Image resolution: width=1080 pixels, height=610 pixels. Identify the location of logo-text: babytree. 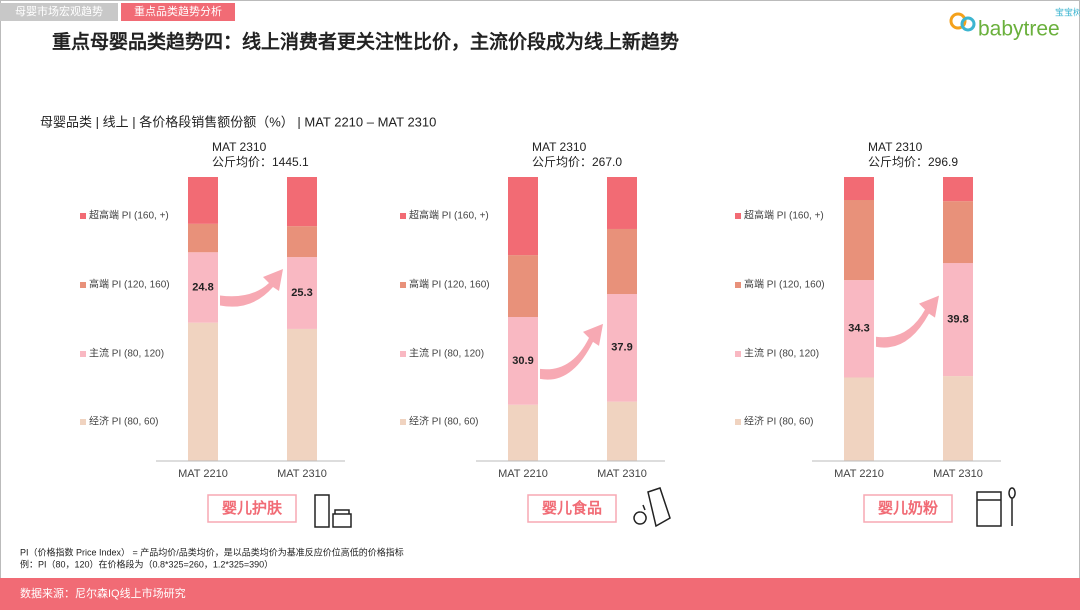
(1019, 29).